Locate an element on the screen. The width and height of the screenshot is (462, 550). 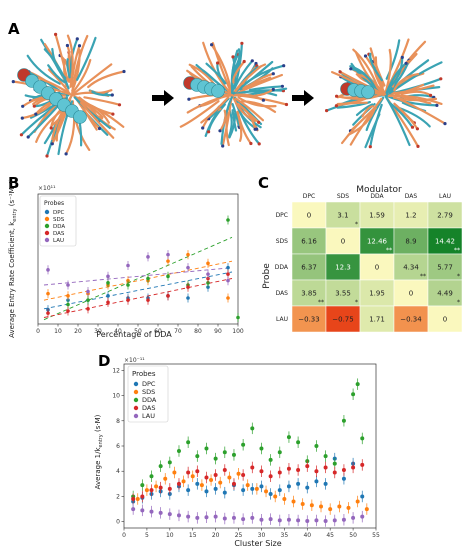
x-tick-label: 60 is located at coordinates (158, 331).